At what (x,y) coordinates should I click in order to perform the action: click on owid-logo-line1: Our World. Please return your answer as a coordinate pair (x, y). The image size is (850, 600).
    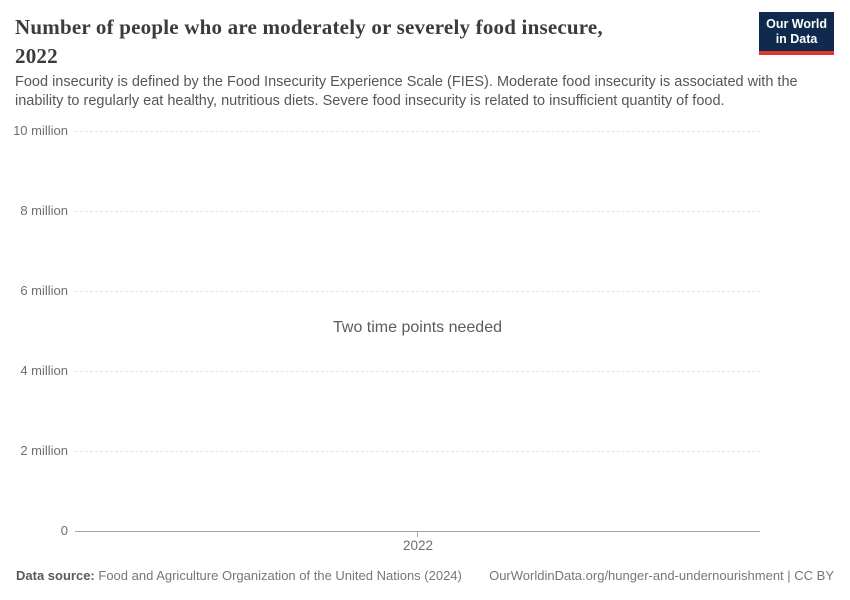
    Looking at the image, I should click on (796, 24).